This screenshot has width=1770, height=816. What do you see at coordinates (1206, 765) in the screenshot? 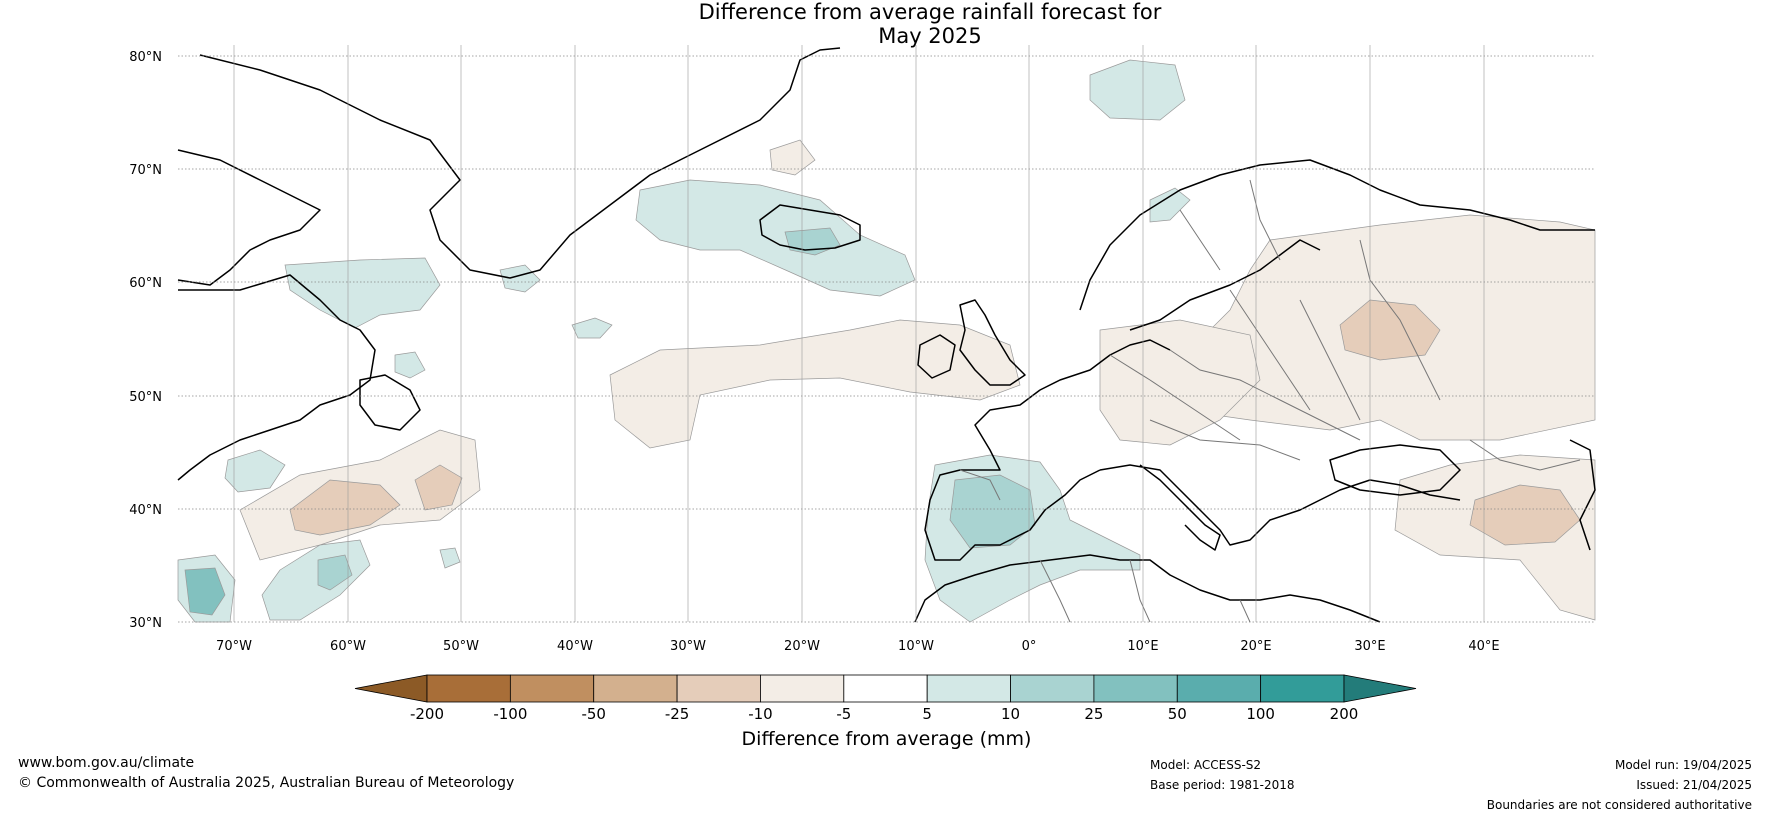
I see `model-name: Model: ACCESS-S2` at bounding box center [1206, 765].